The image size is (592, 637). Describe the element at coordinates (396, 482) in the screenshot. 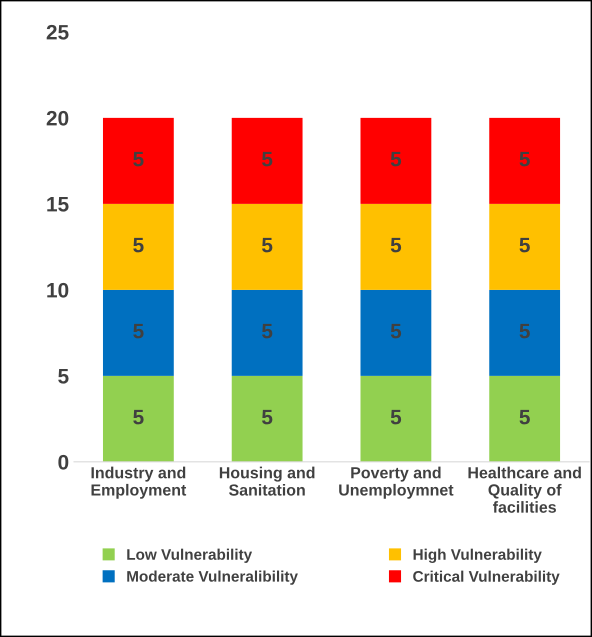

I see `x-tick-label: Poverty and Unemploymnet` at that location.